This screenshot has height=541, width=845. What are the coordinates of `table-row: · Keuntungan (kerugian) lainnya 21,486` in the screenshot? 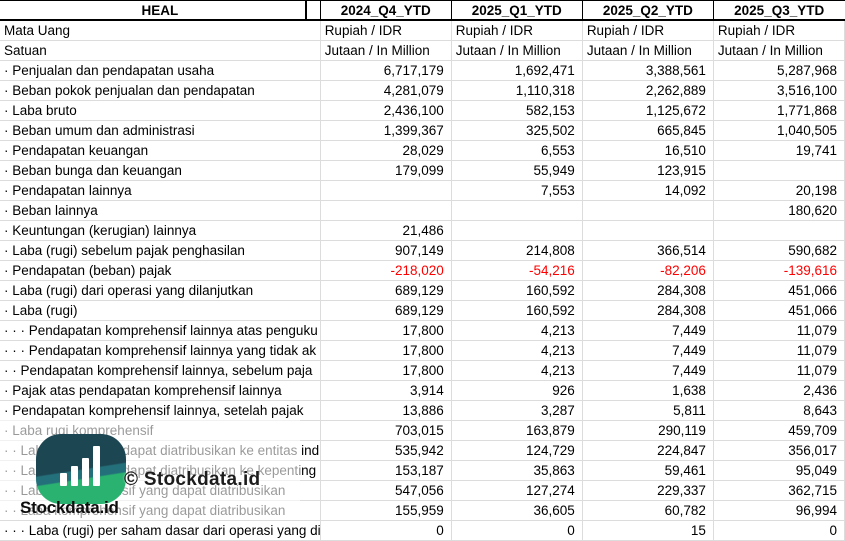 It's located at (422, 230).